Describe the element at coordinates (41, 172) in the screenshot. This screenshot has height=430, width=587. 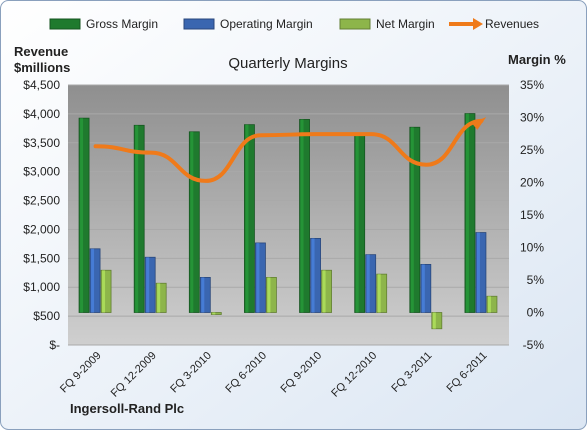
I see `left-tick-label: $3,000` at that location.